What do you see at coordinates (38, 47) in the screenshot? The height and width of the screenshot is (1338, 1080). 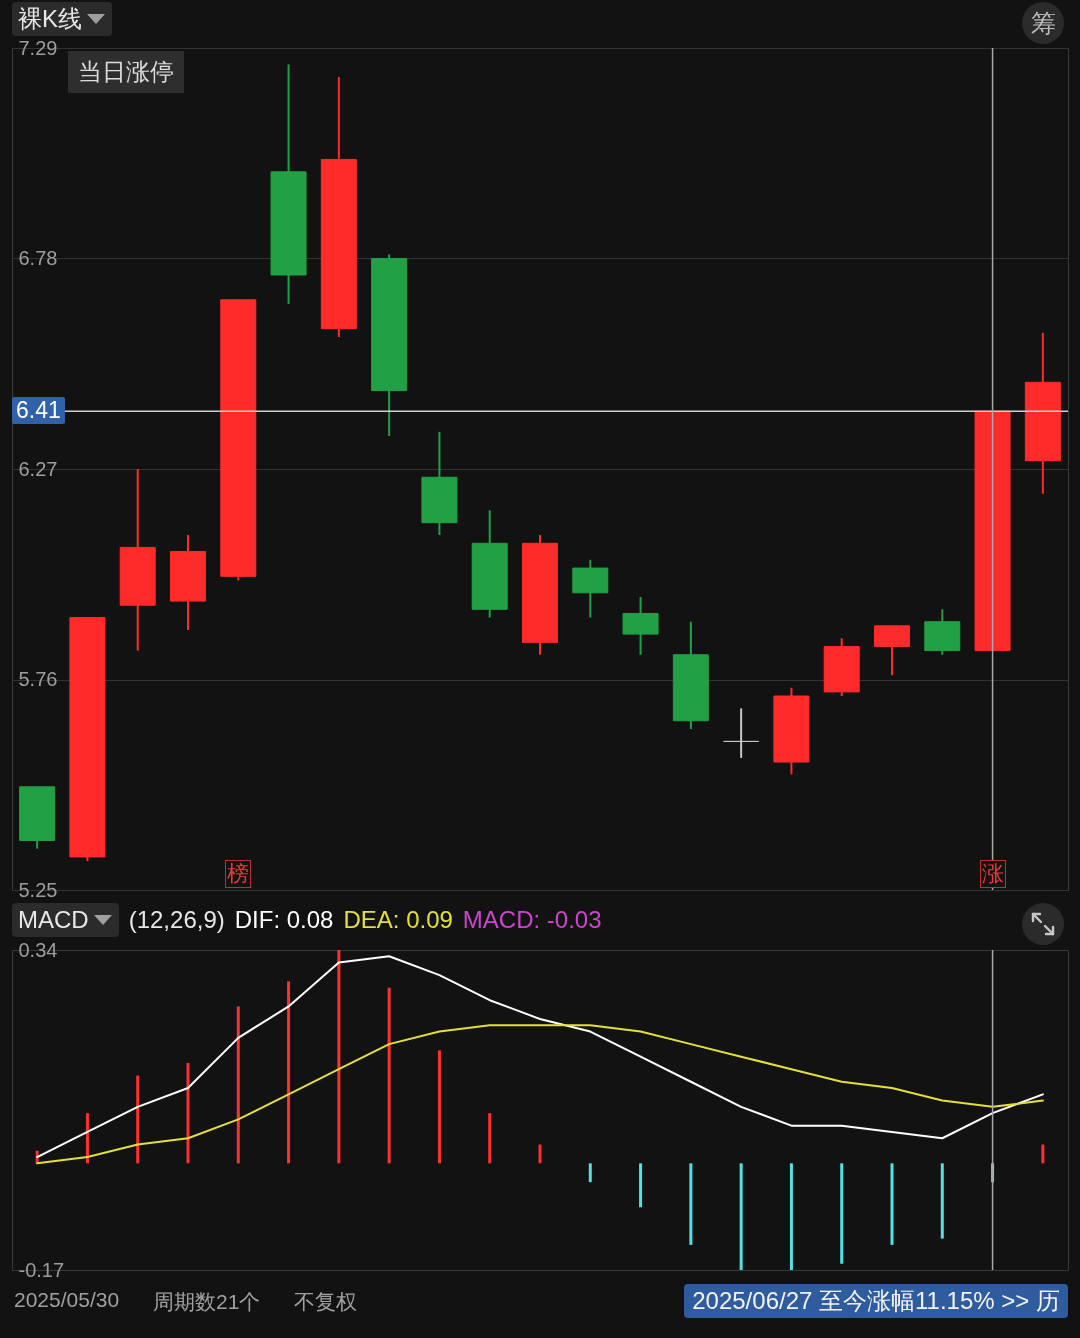 I see `y-tick-label: 7.29` at bounding box center [38, 47].